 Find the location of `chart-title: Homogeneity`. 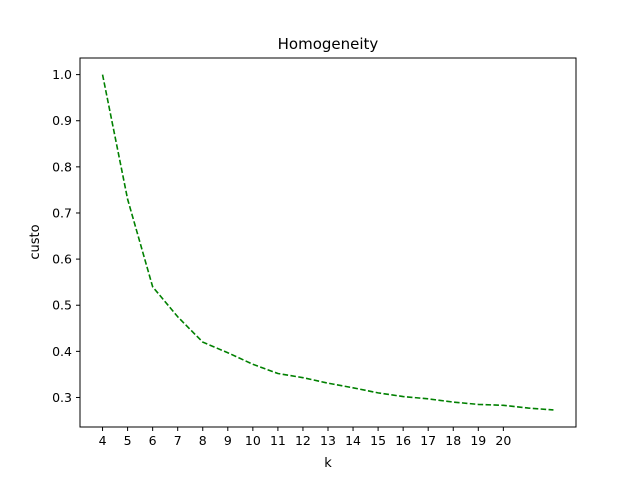

chart-title: Homogeneity is located at coordinates (328, 44).